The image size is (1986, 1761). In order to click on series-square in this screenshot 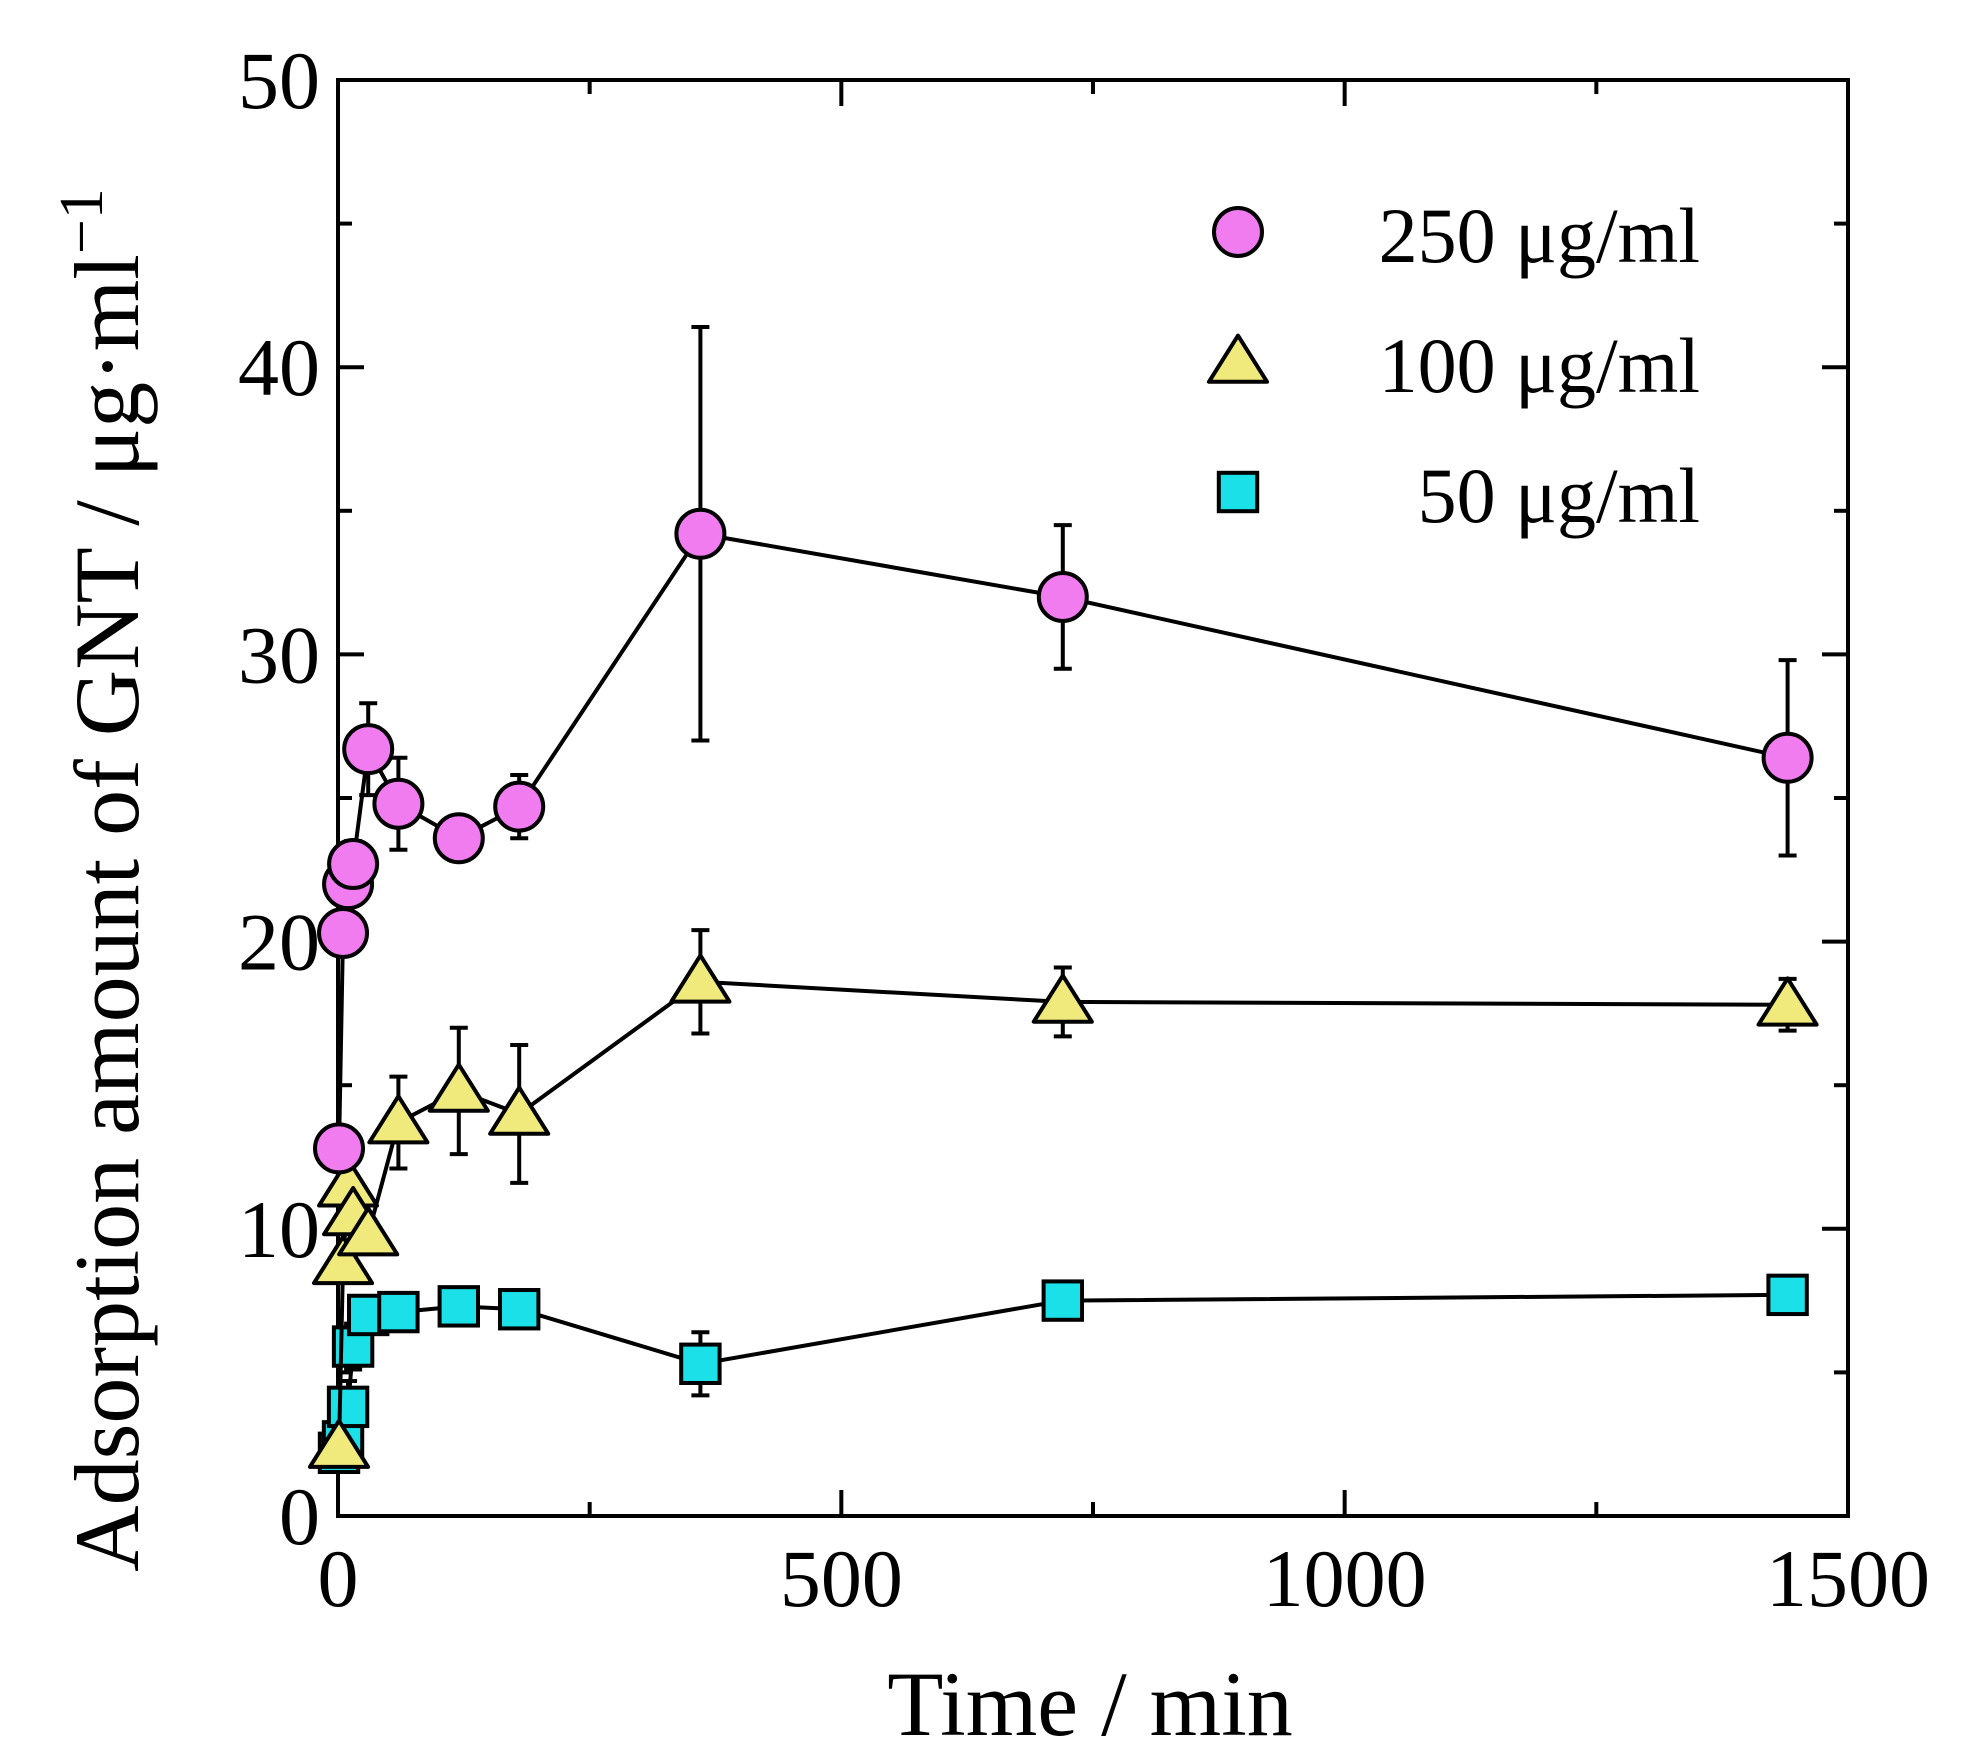, I will do `click(1063, 1374)`.